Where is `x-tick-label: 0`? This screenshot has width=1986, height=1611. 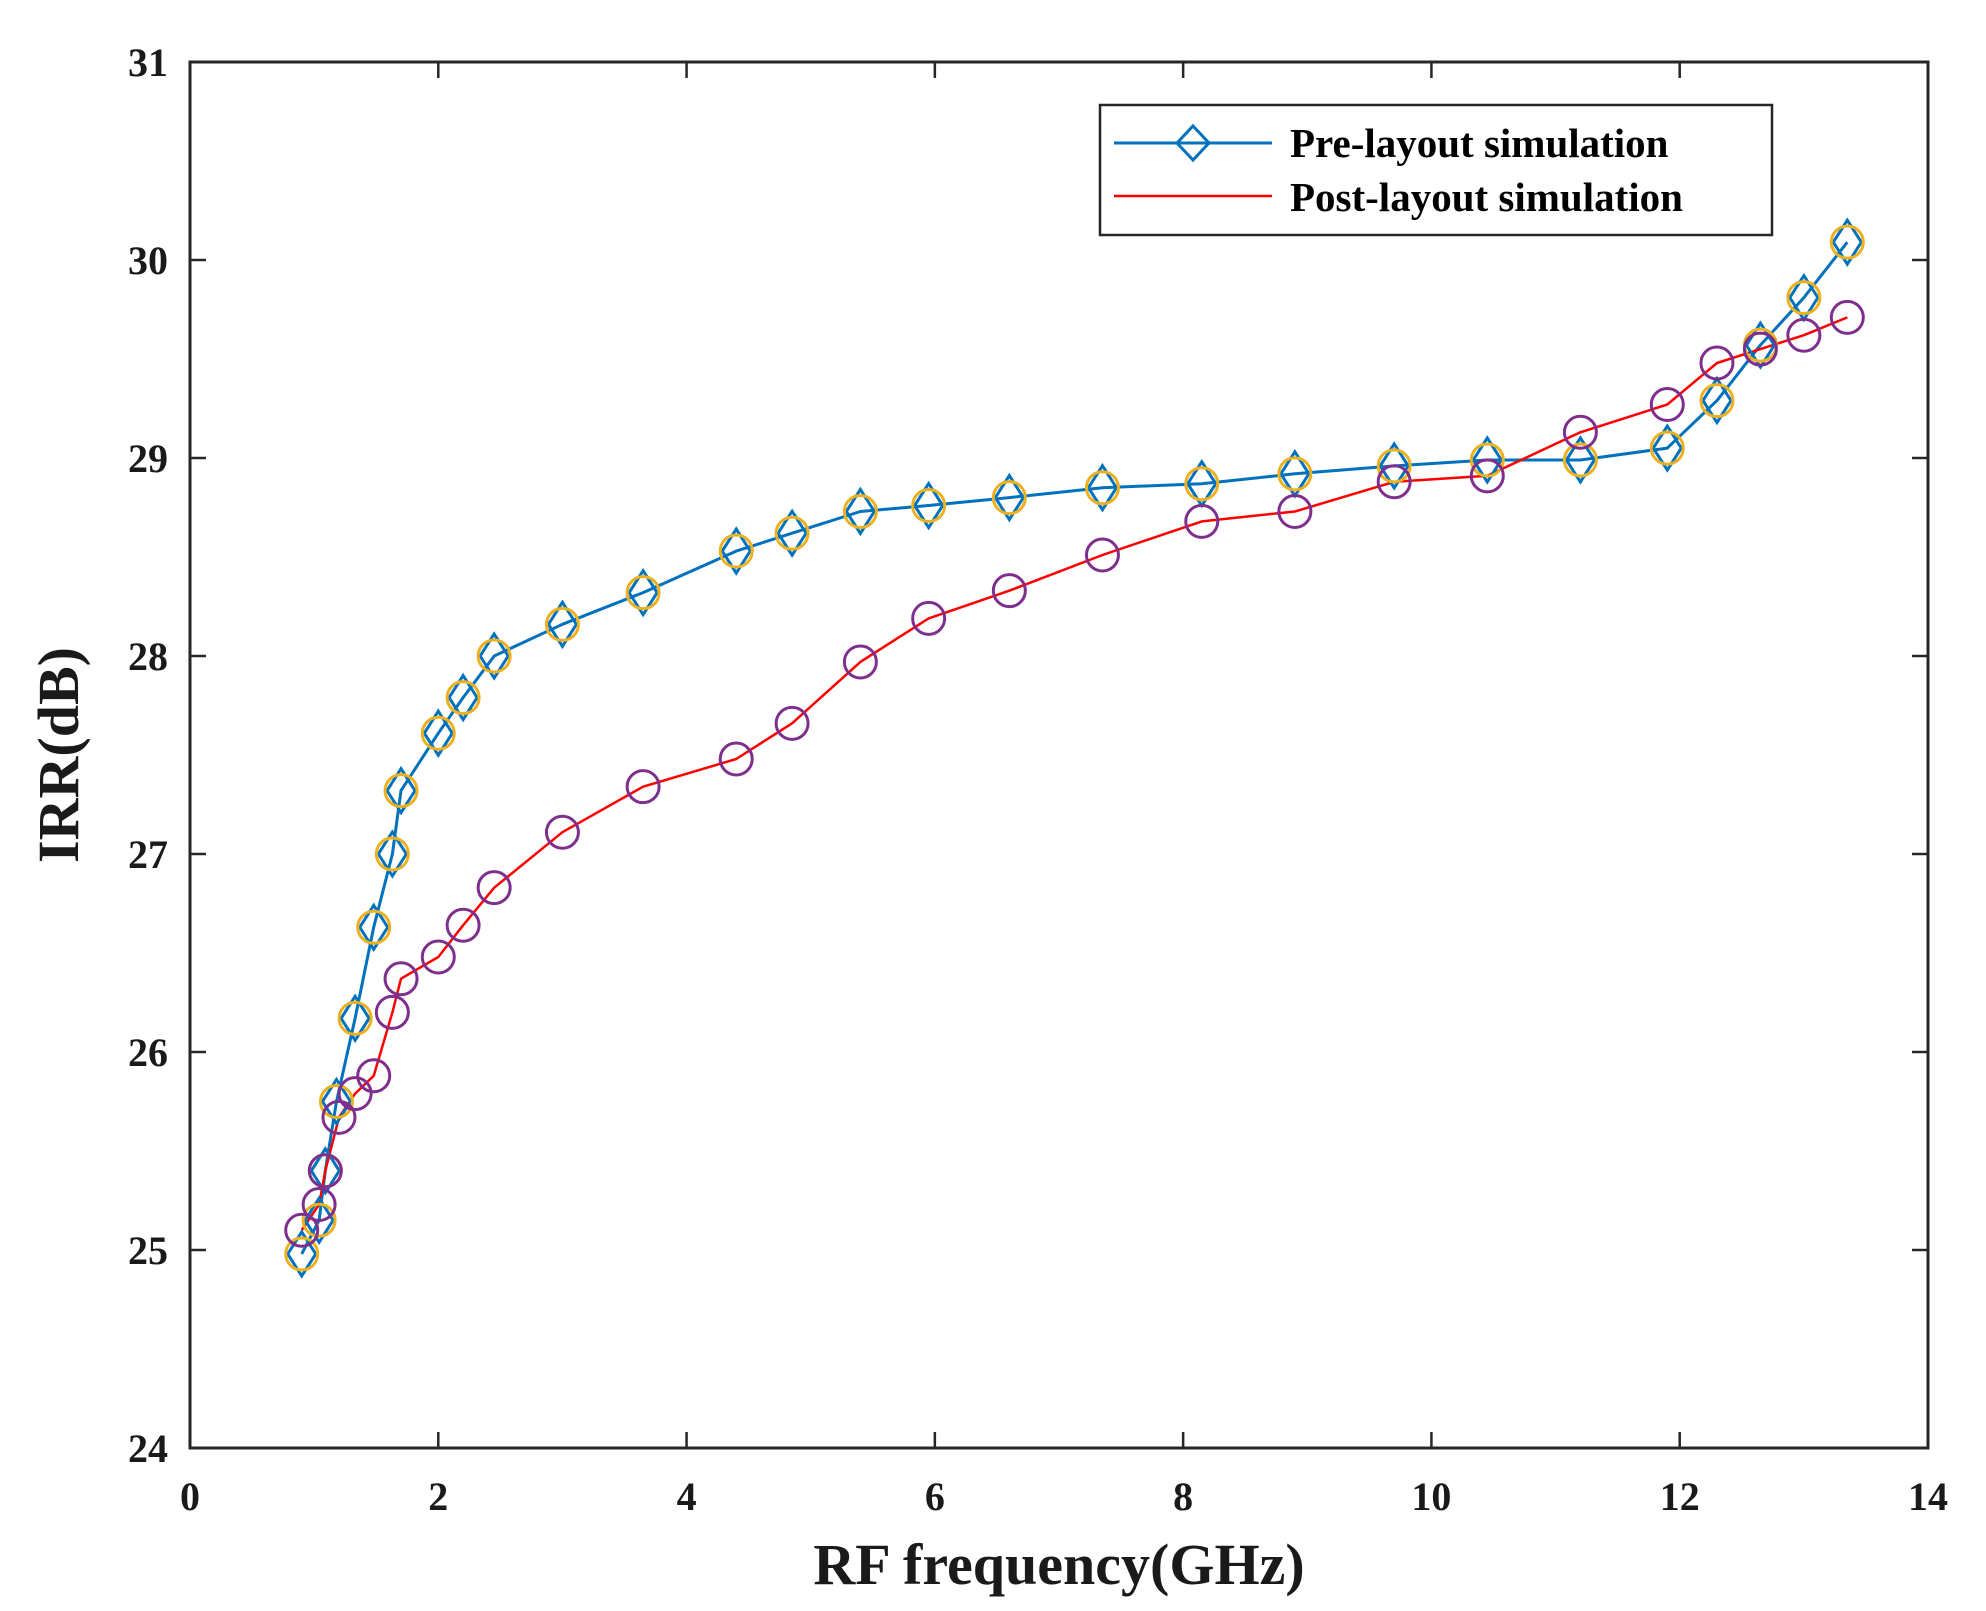
x-tick-label: 0 is located at coordinates (190, 1496).